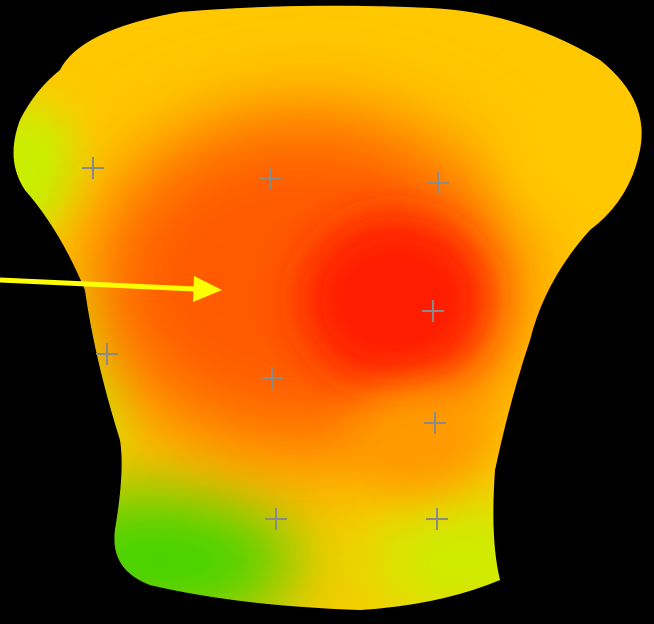  What do you see at coordinates (98, 284) in the screenshot?
I see `arrow-shaft` at bounding box center [98, 284].